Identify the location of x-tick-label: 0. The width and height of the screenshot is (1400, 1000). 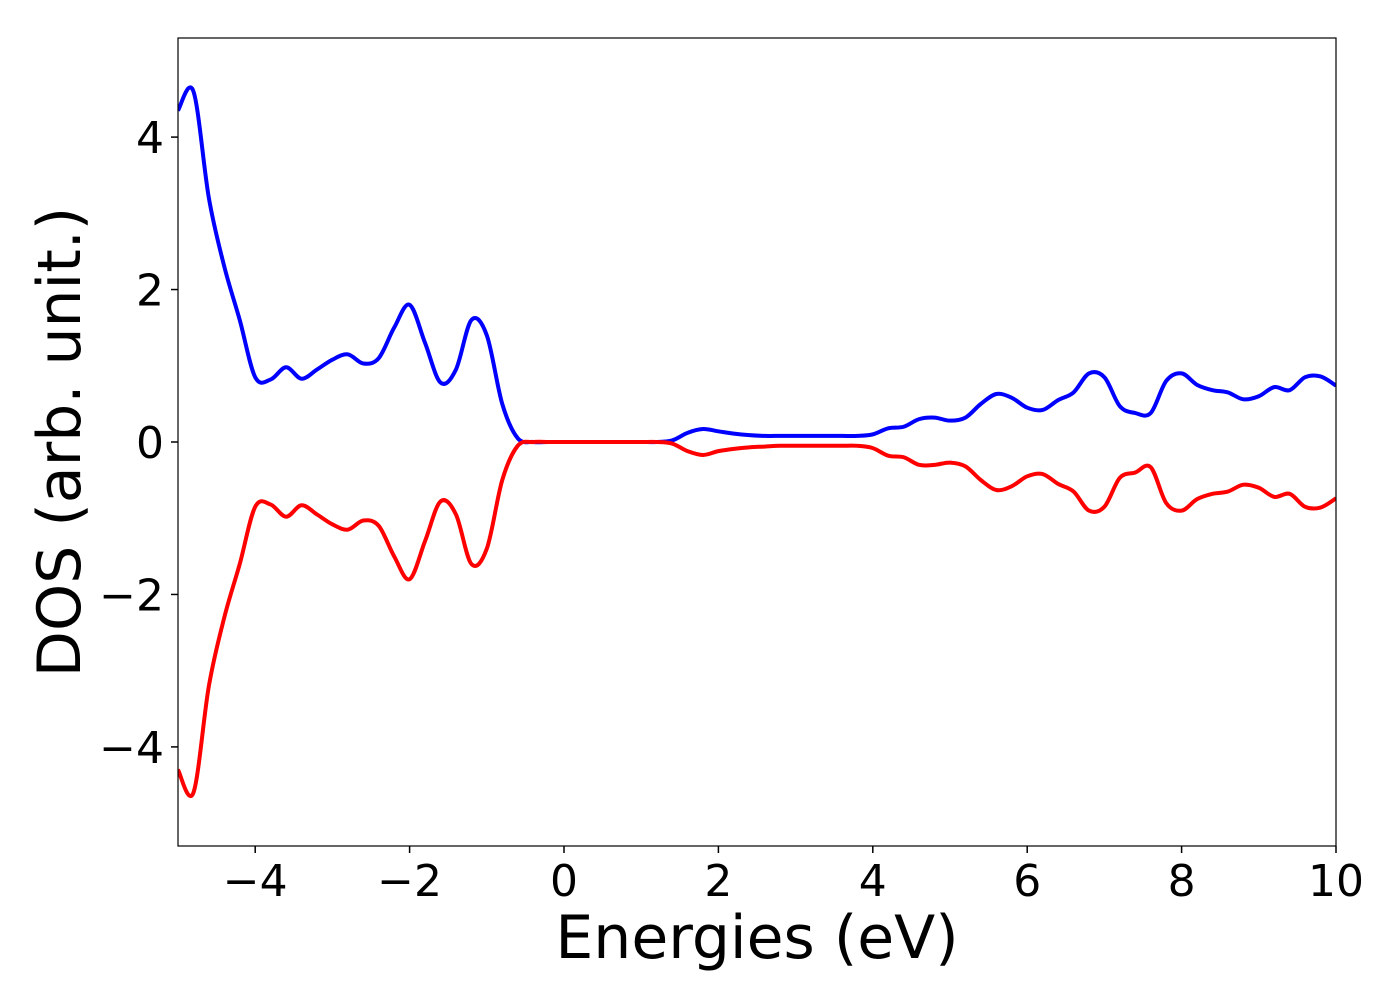
(564, 881).